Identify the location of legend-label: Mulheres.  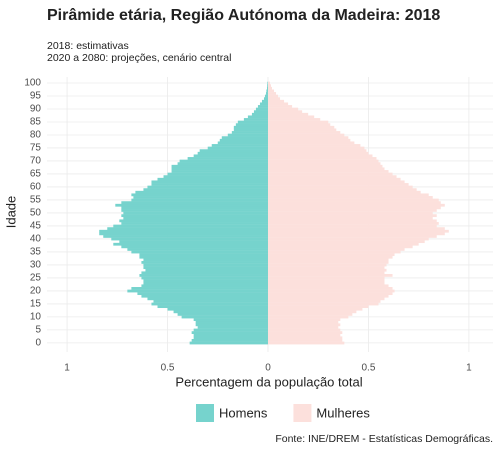
(343, 412).